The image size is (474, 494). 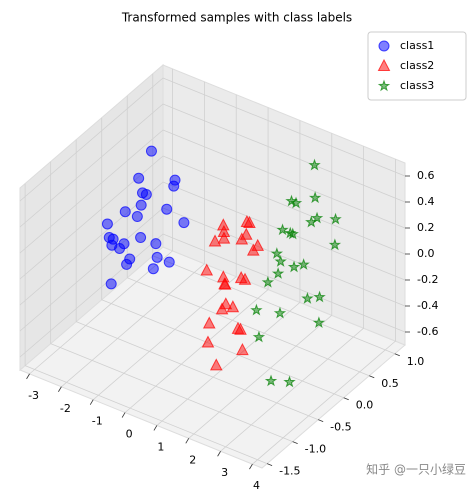 What do you see at coordinates (65, 408) in the screenshot?
I see `x-tick-label: -2` at bounding box center [65, 408].